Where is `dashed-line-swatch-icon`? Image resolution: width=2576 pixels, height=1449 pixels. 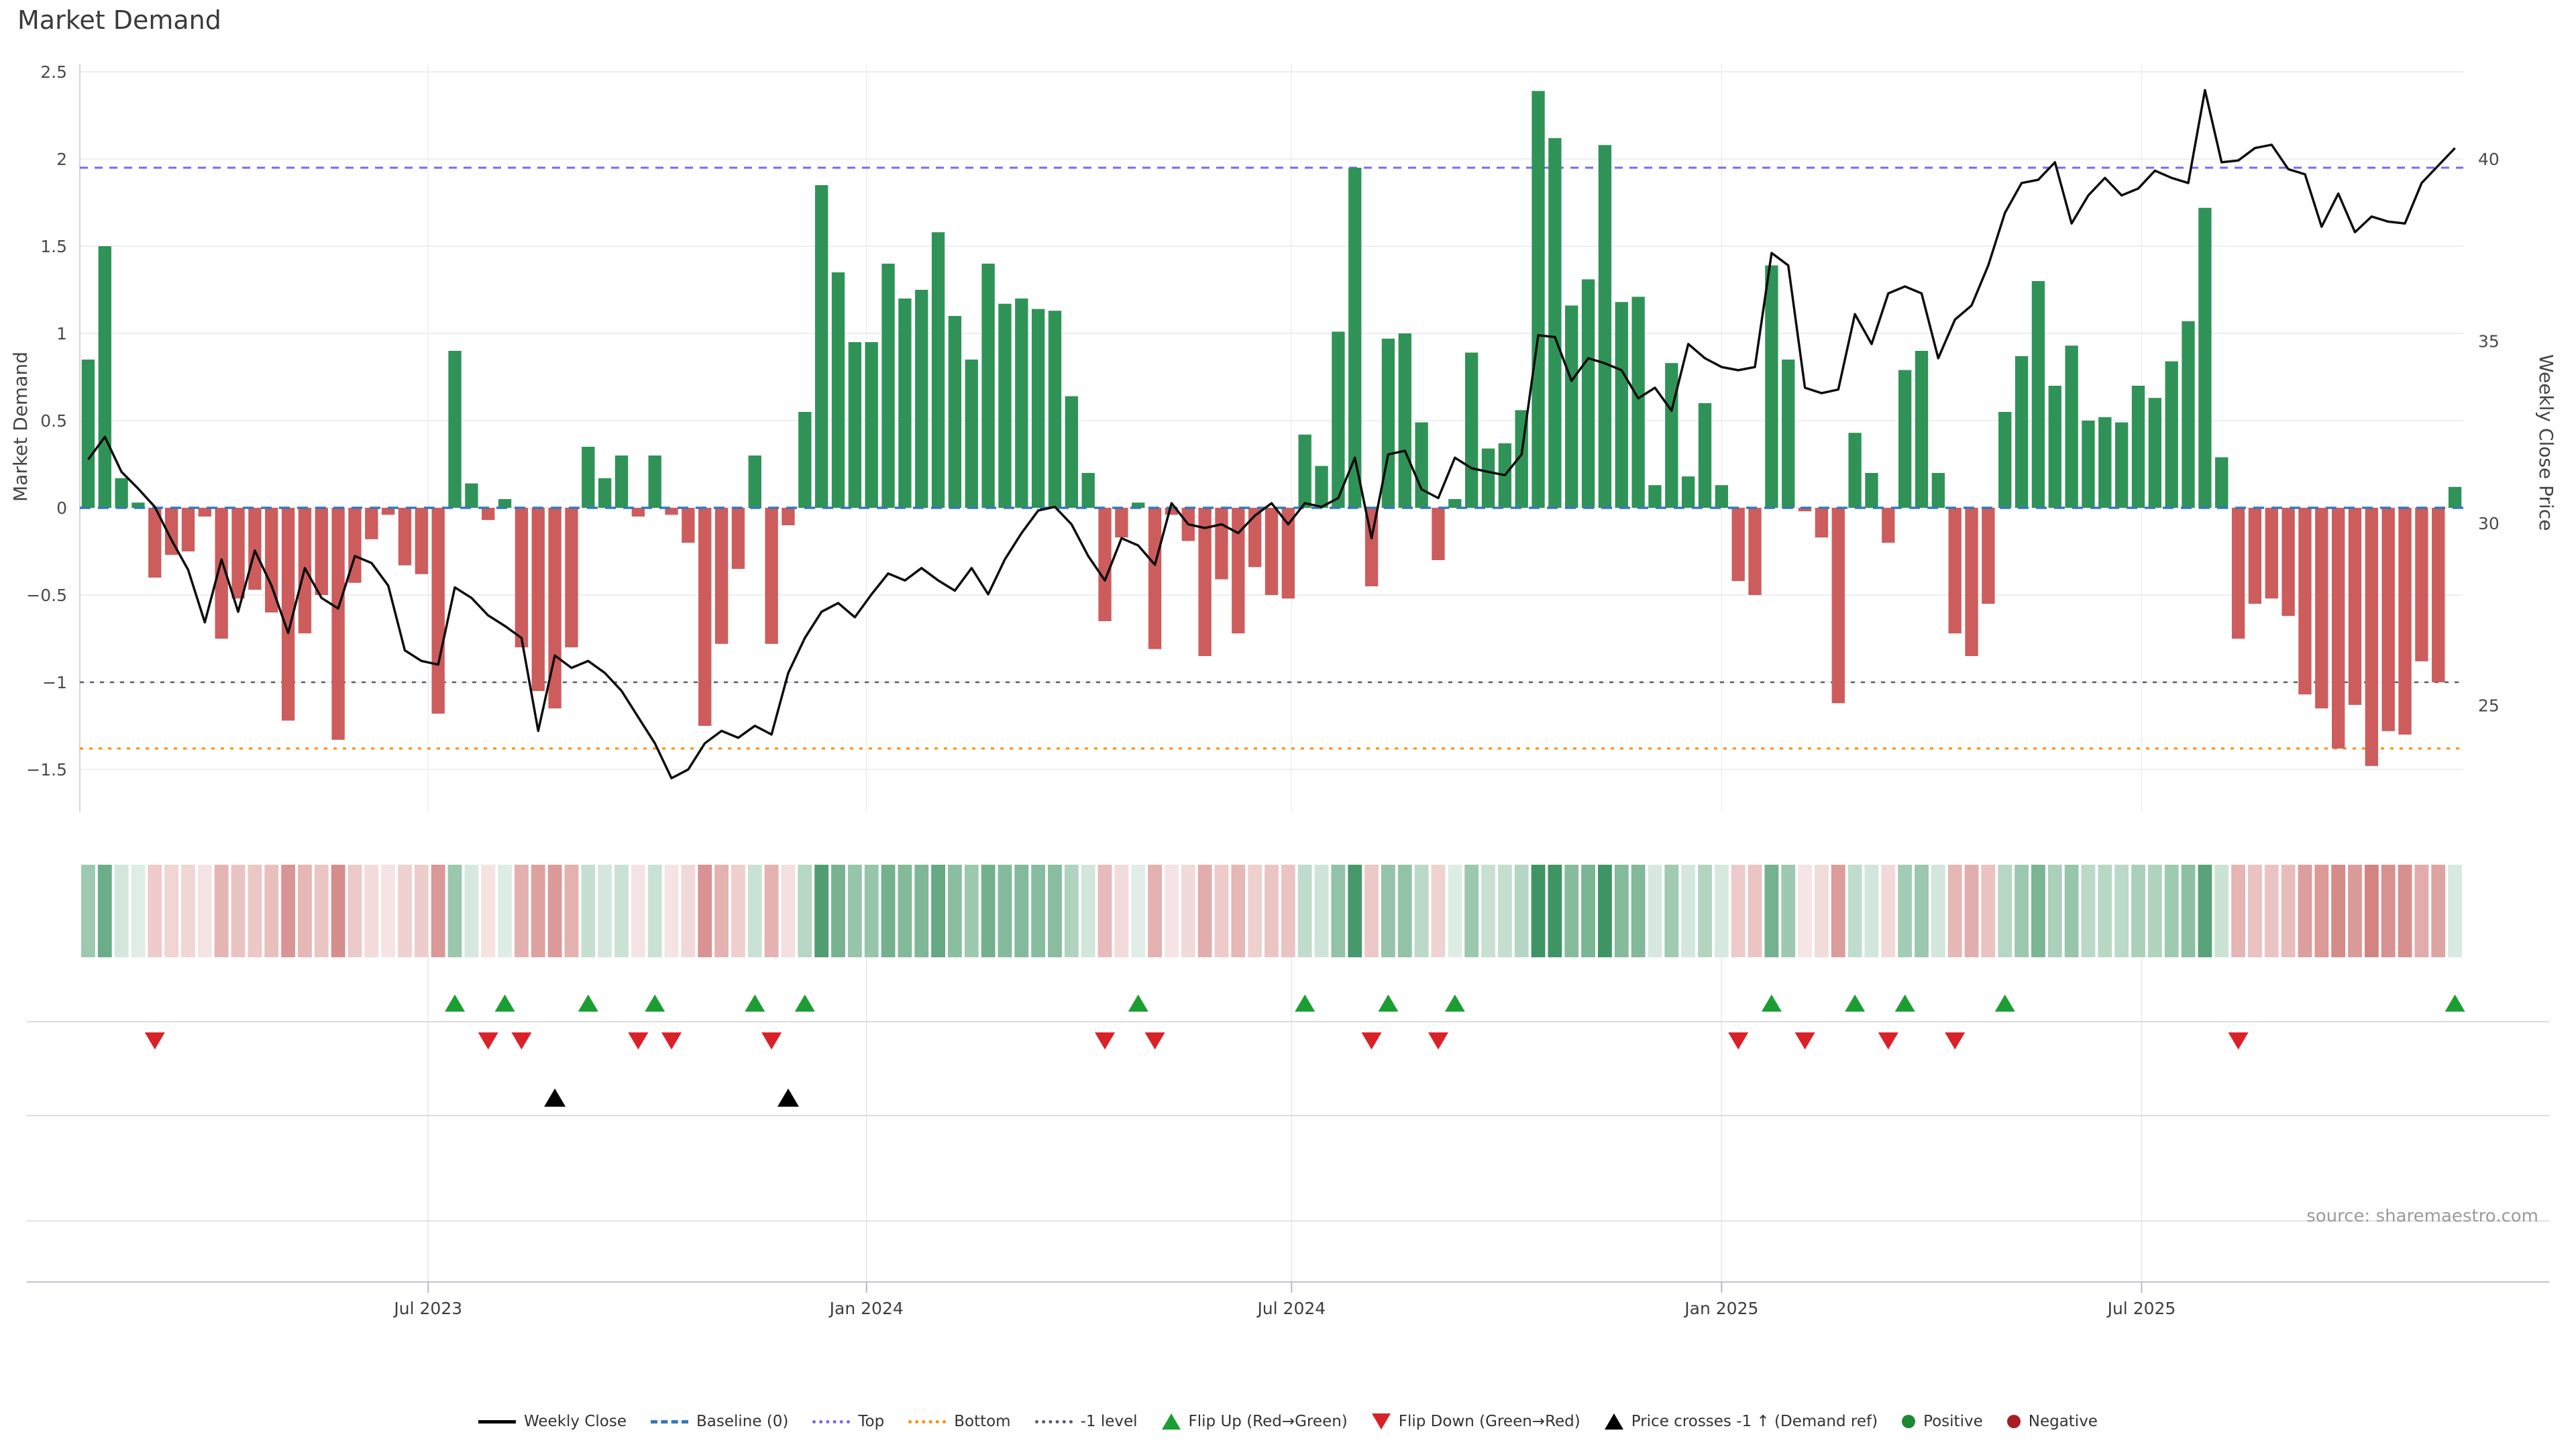
dashed-line-swatch-icon is located at coordinates (669, 1421).